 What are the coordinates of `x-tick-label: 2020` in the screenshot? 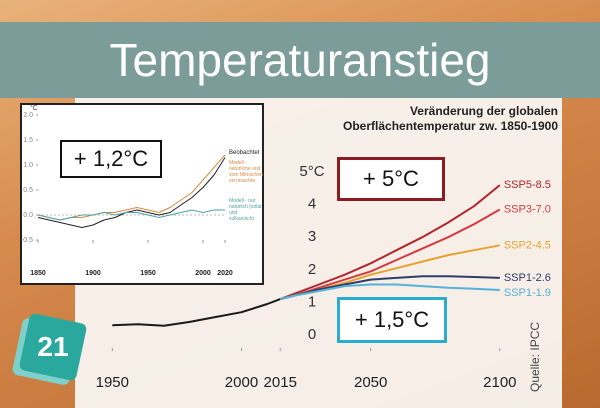 It's located at (225, 273).